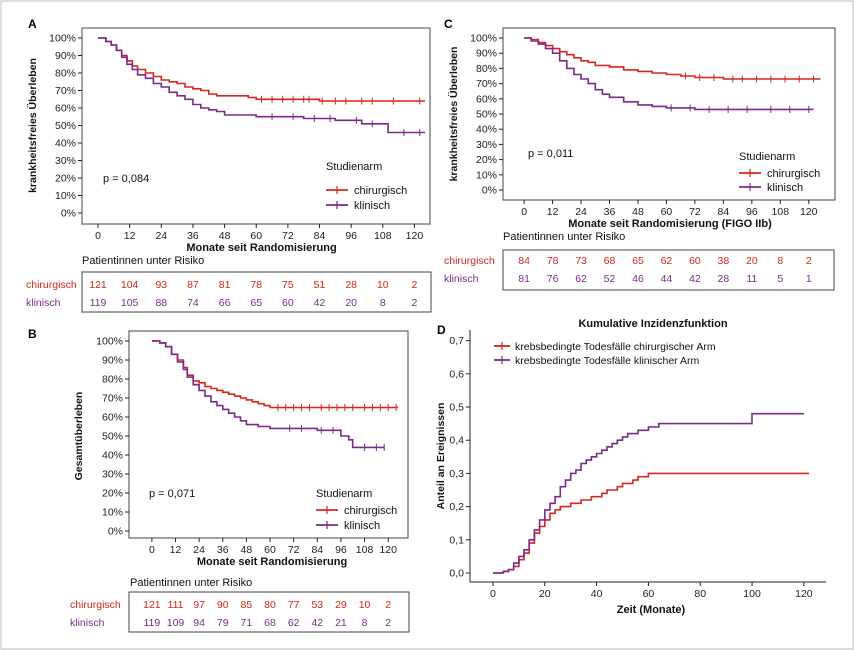  I want to click on panel-letter: A, so click(32, 24).